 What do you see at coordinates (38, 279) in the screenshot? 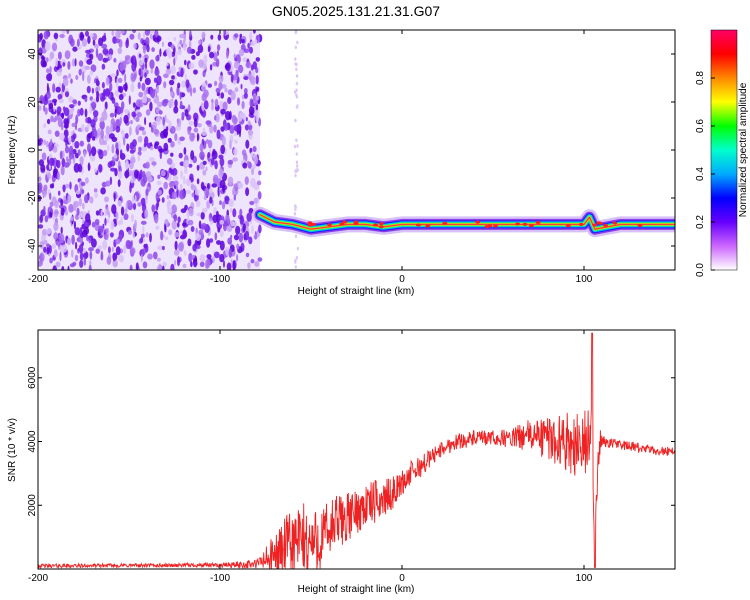
I see `spectrogram-xtick-label: -200` at bounding box center [38, 279].